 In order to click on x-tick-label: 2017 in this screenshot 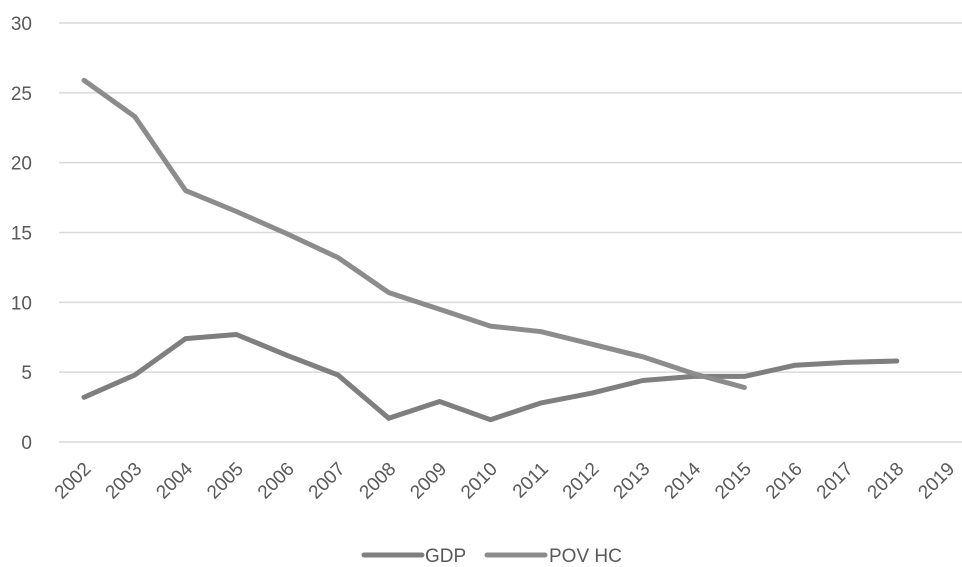, I will do `click(835, 481)`.